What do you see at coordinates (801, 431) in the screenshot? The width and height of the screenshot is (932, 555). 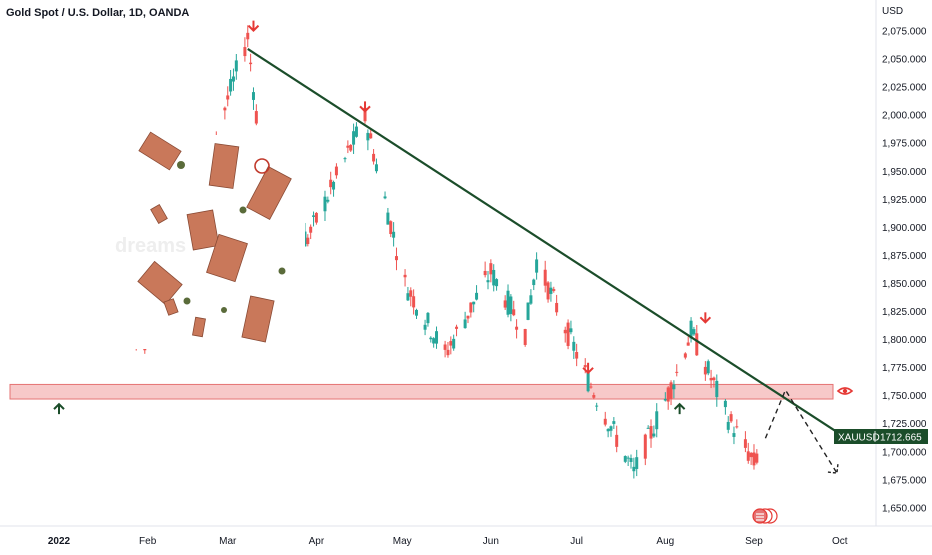 I see `projection-path` at bounding box center [801, 431].